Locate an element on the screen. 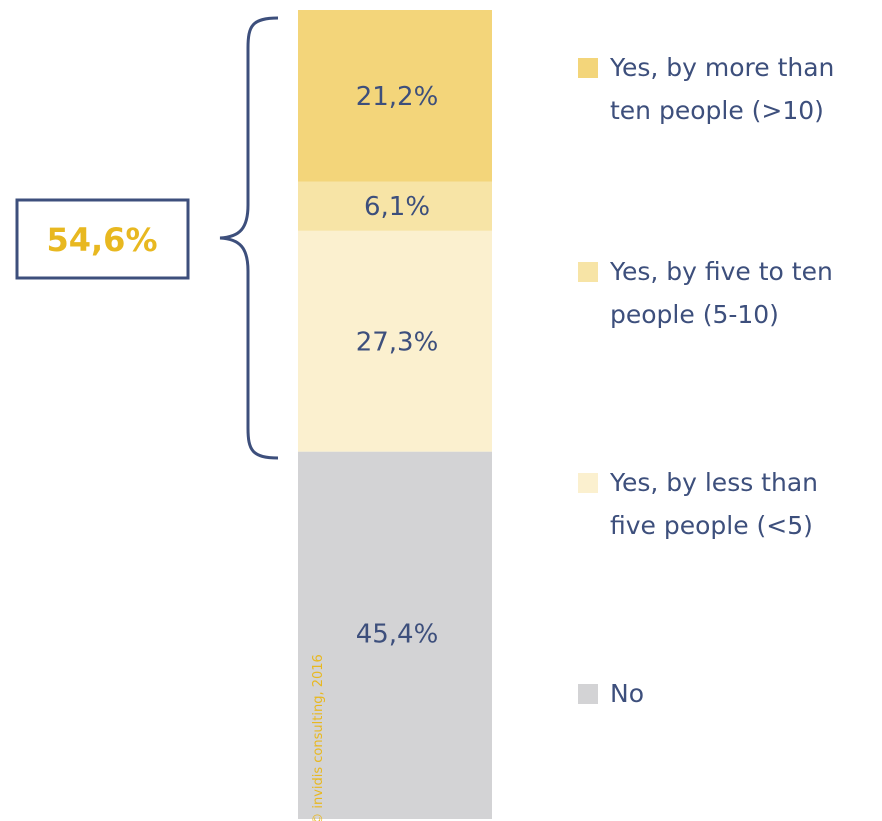  bar-segment-five-to-ten is located at coordinates (395, 206).